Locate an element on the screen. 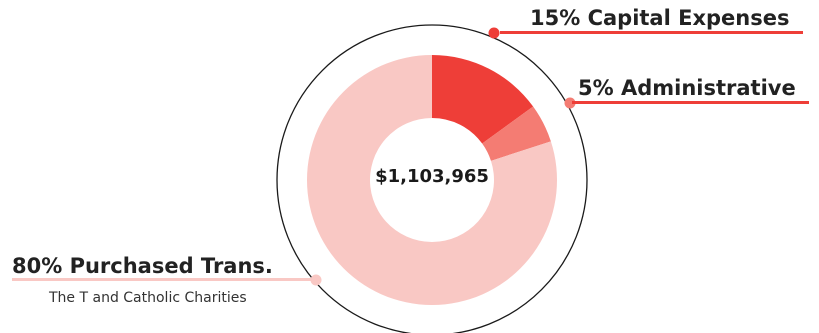 The image size is (819, 333). center-total-label: $1,103,965 is located at coordinates (432, 176).